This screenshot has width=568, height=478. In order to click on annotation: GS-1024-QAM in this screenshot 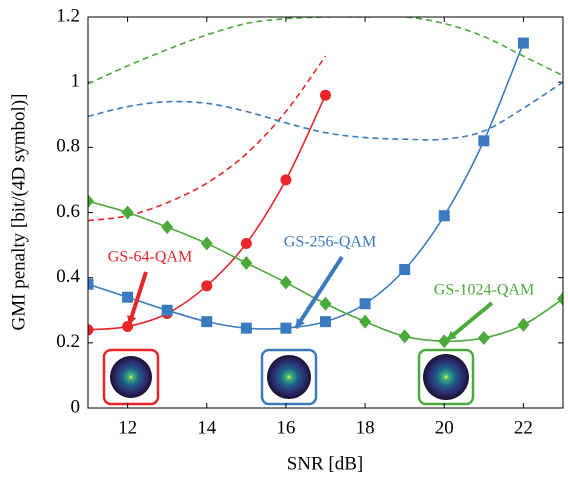, I will do `click(484, 290)`.